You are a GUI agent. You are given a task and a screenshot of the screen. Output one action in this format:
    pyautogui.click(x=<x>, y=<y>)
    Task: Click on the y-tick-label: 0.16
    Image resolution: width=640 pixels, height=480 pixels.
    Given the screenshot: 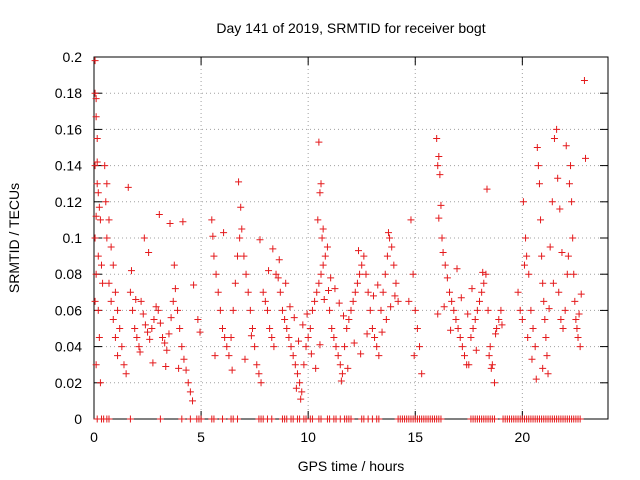 What is the action you would take?
    pyautogui.click(x=68, y=129)
    